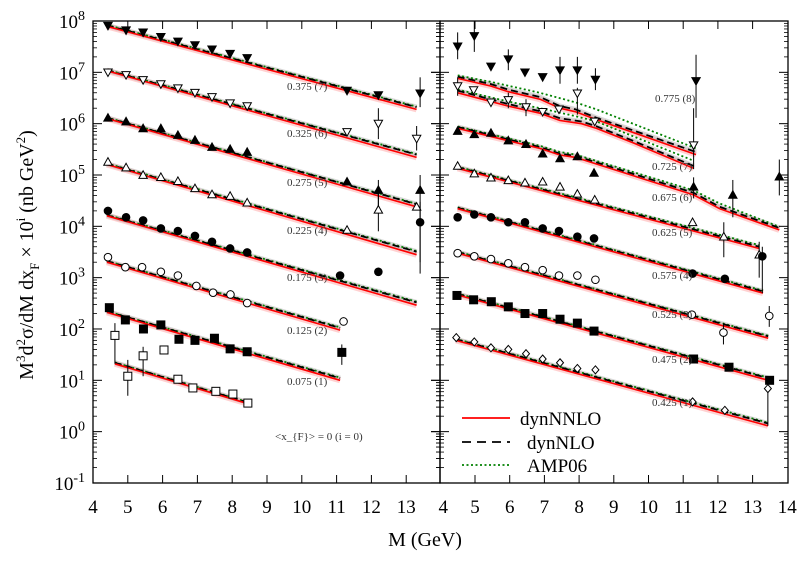  I want to click on y-tick-label: 10⁵, so click(72, 175).